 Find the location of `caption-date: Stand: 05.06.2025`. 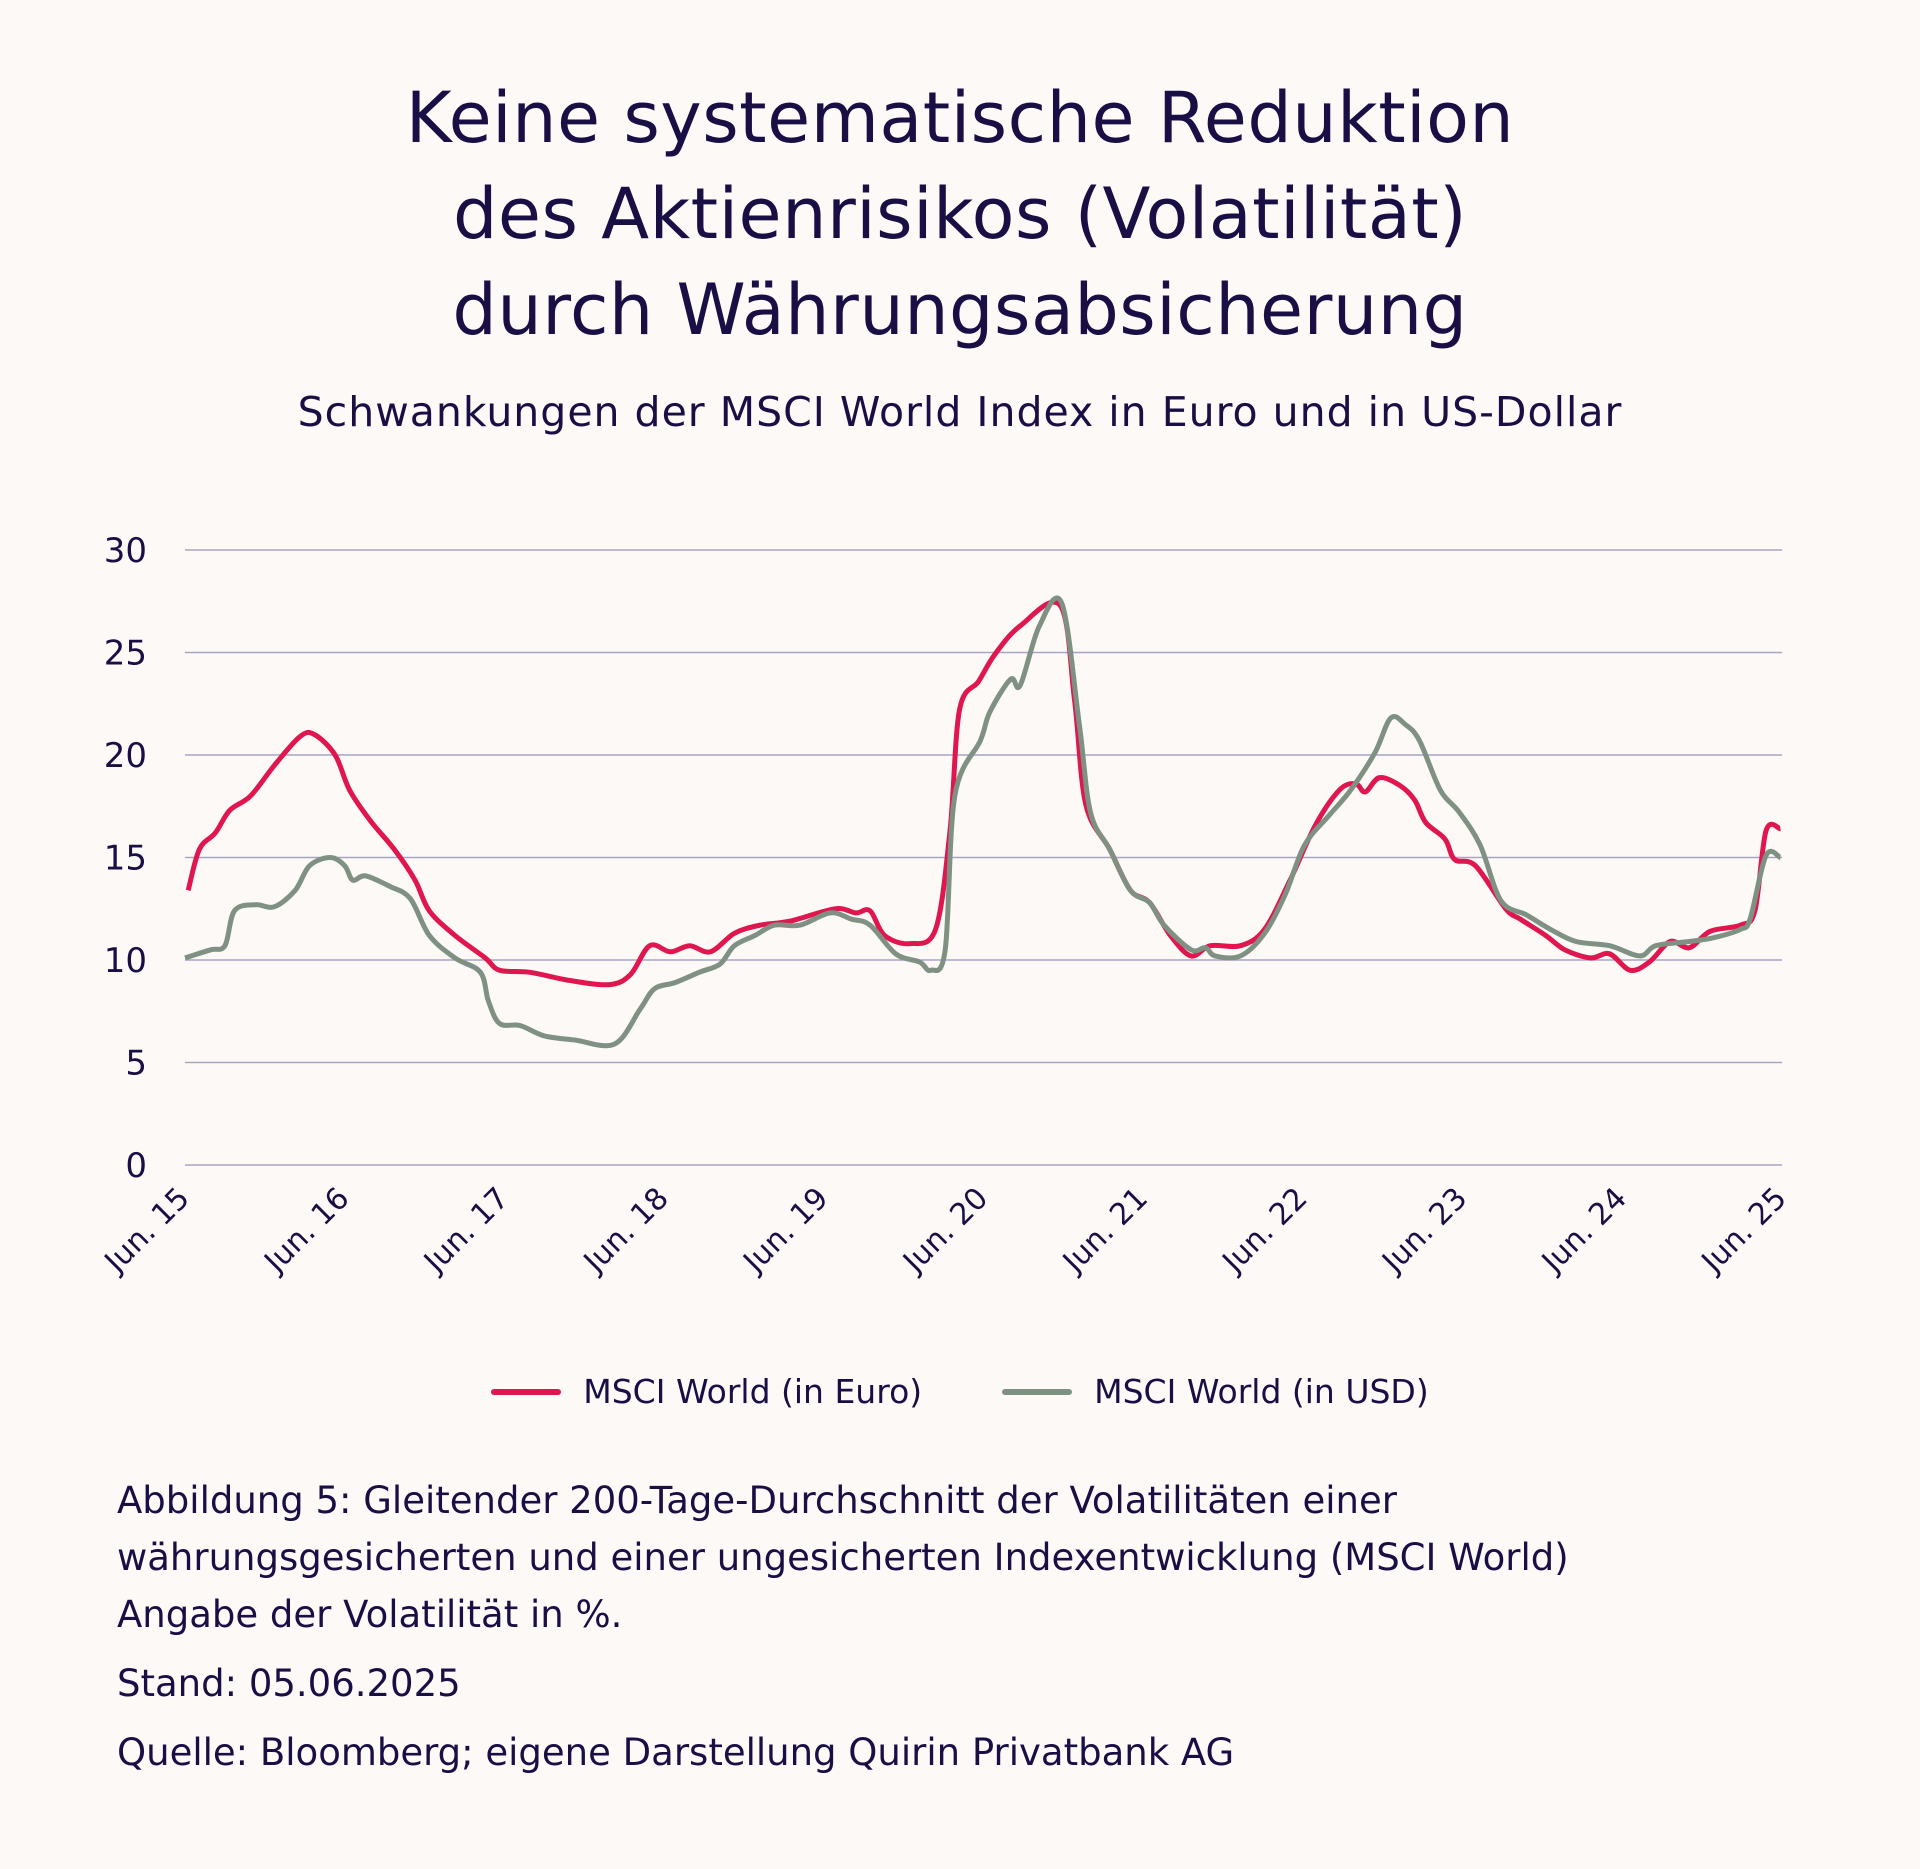

caption-date: Stand: 05.06.2025 is located at coordinates (289, 1683).